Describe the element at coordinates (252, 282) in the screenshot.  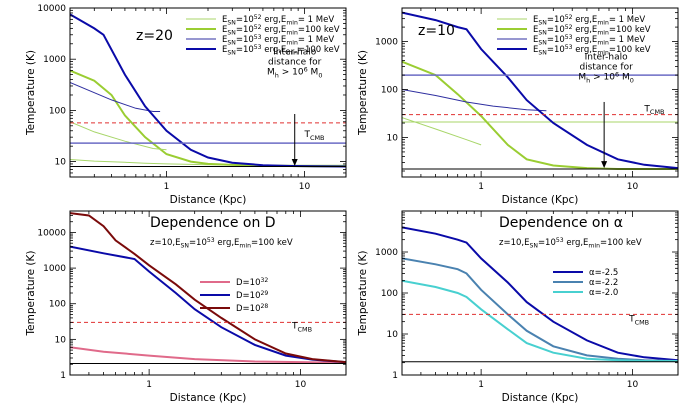
I see `legend-entry: D=1032​` at that location.